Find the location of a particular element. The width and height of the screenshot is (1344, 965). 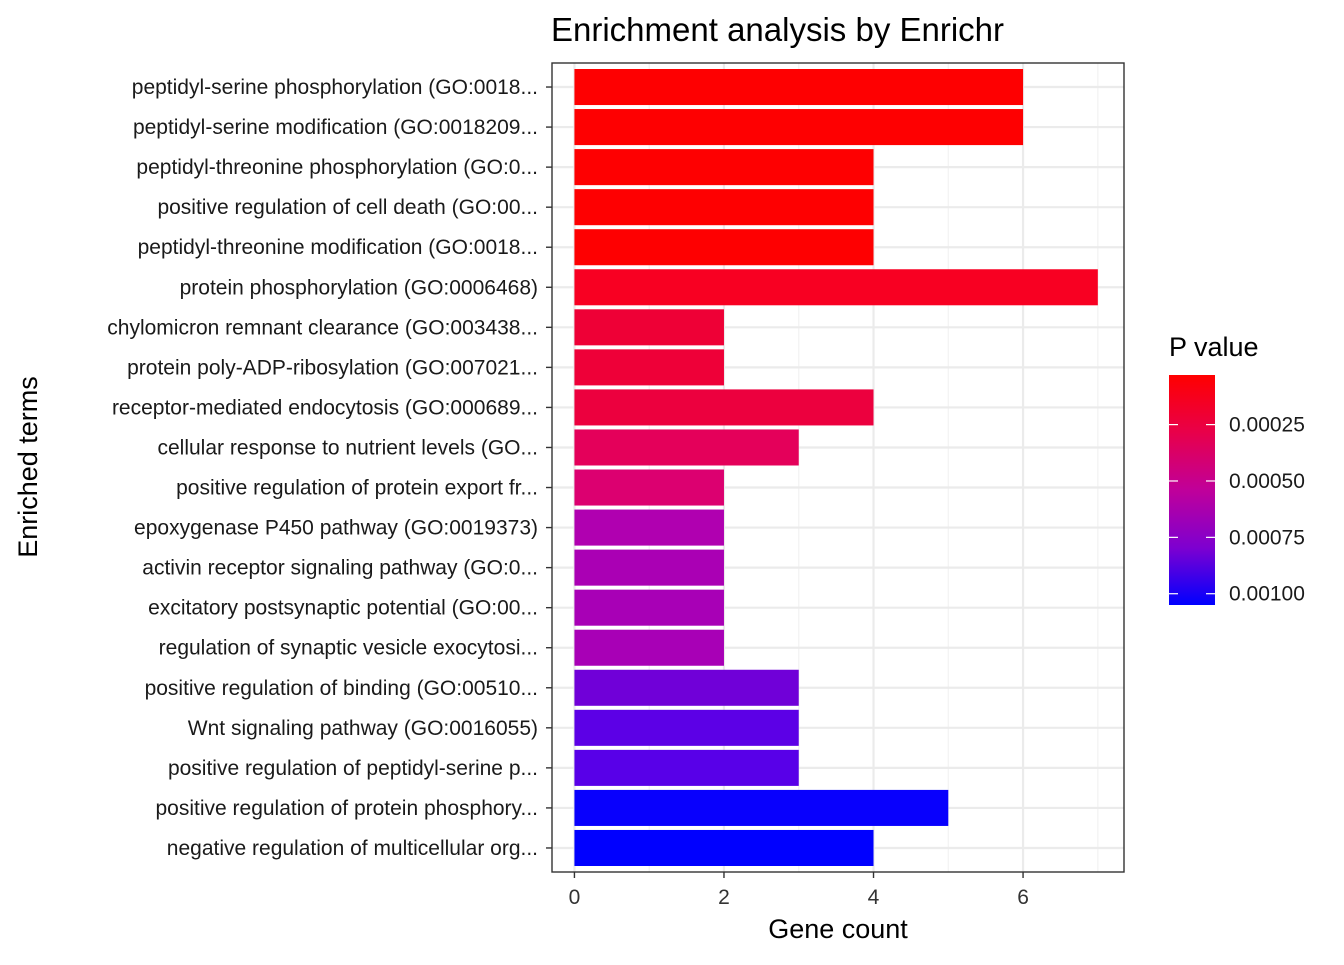

legend-ticks: 0.00025 0.00050 0.00075 0.00100 is located at coordinates (1237, 510).